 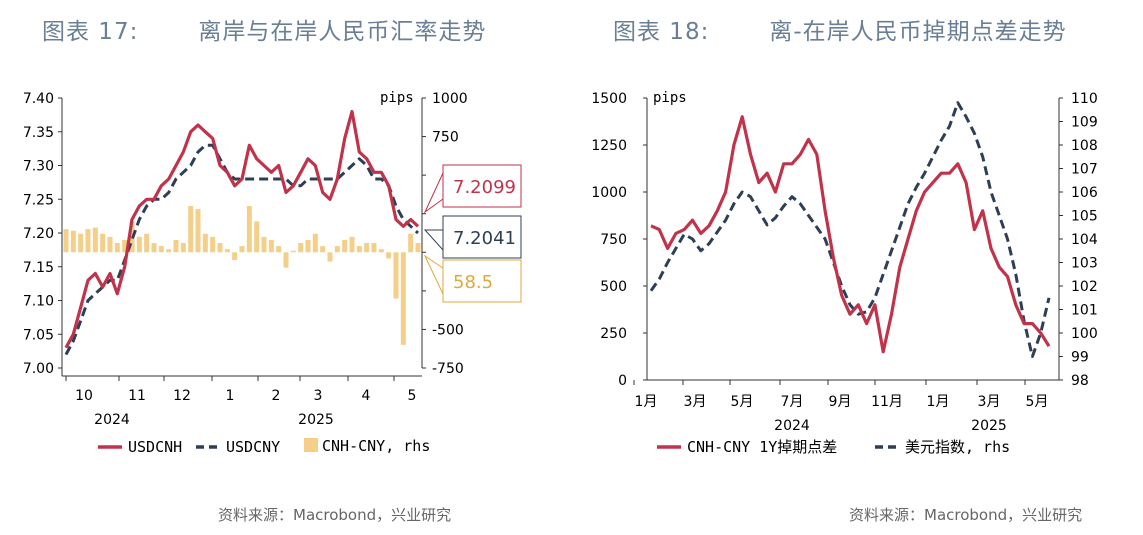 I want to click on legend-label: USDCNY, so click(x=253, y=447).